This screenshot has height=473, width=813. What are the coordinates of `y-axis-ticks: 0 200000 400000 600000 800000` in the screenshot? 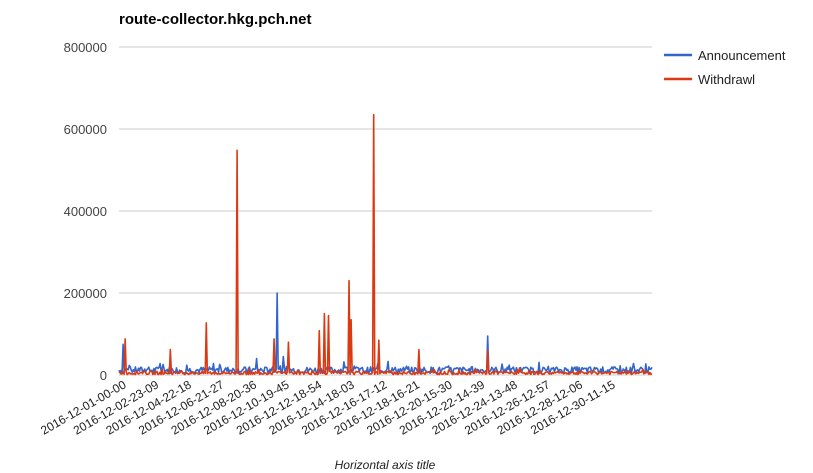 It's located at (85, 211).